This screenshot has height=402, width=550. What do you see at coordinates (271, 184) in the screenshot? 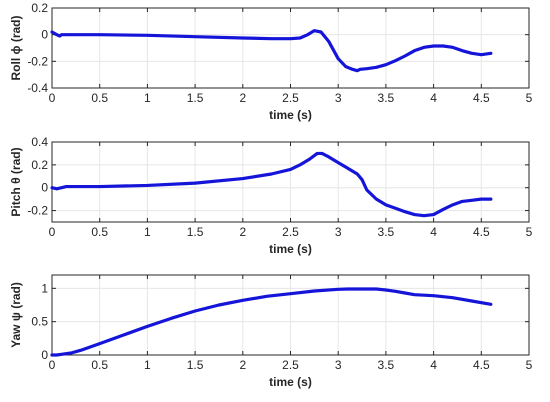
I see `pitch-series-line` at bounding box center [271, 184].